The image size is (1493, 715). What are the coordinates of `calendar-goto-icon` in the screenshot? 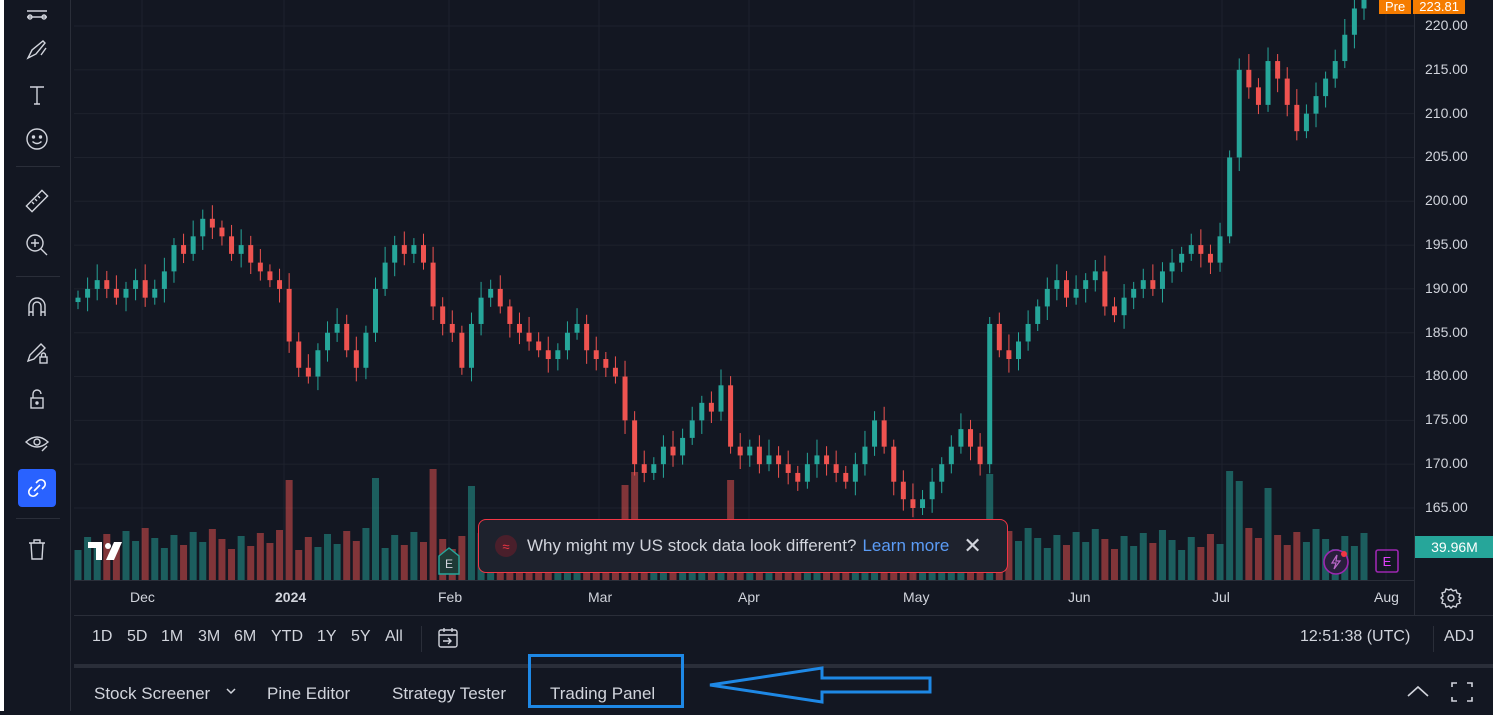 It's located at (448, 640).